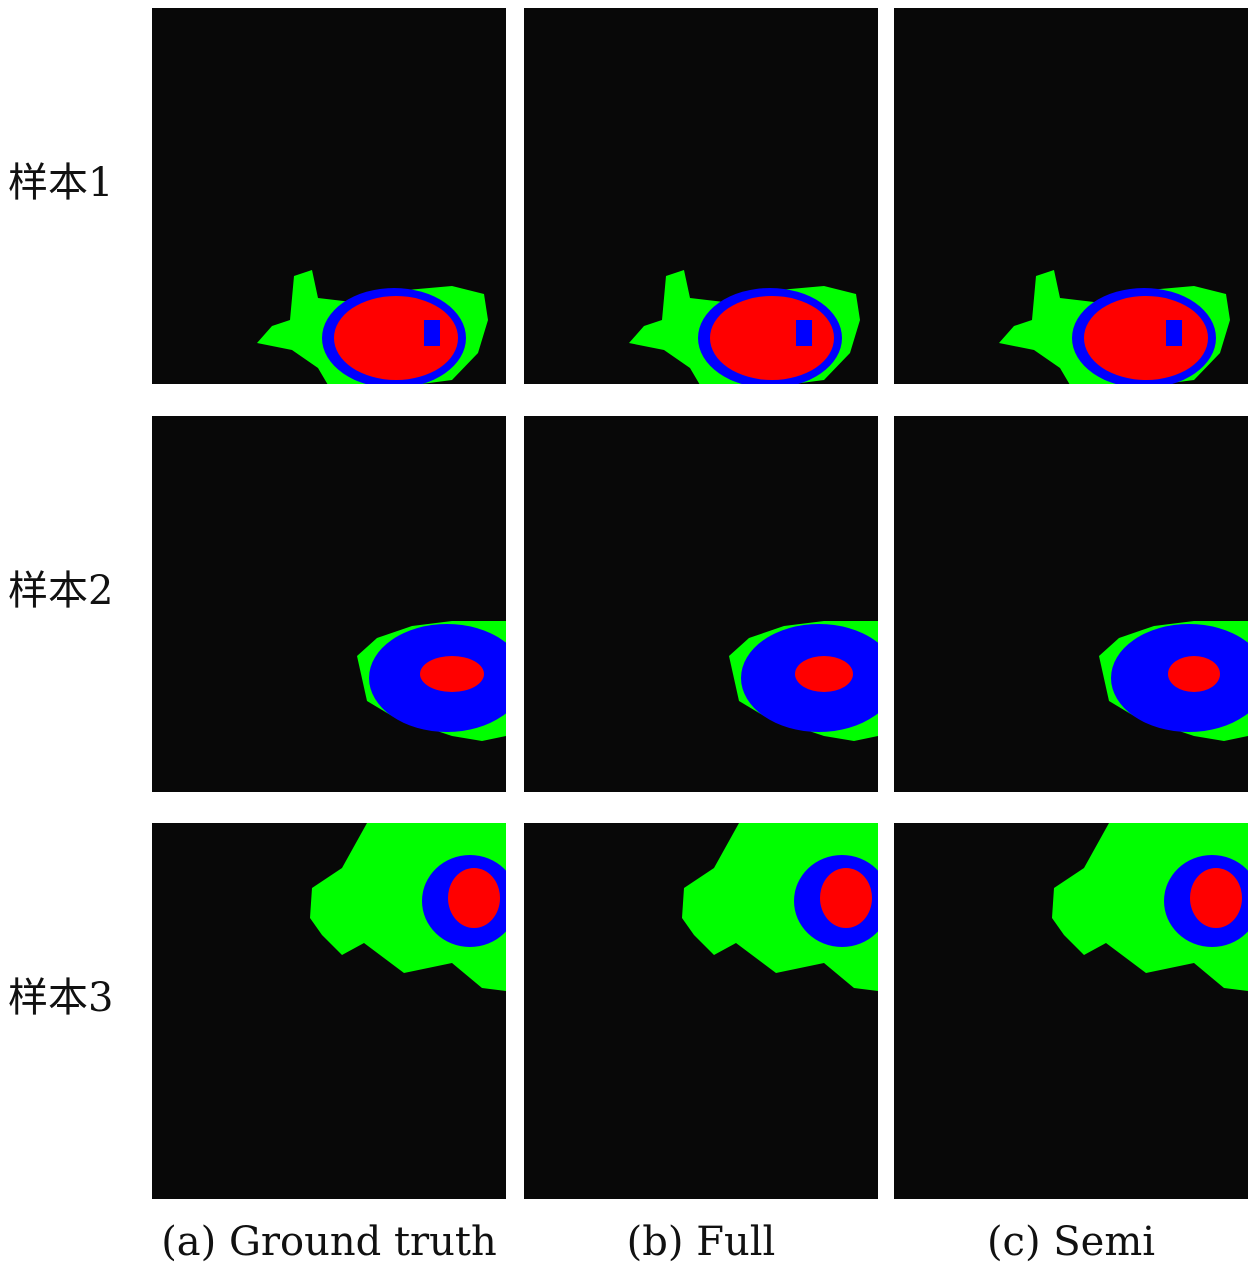 The width and height of the screenshot is (1260, 1281). Describe the element at coordinates (329, 1242) in the screenshot. I see `column-caption: (a) Ground truth` at that location.